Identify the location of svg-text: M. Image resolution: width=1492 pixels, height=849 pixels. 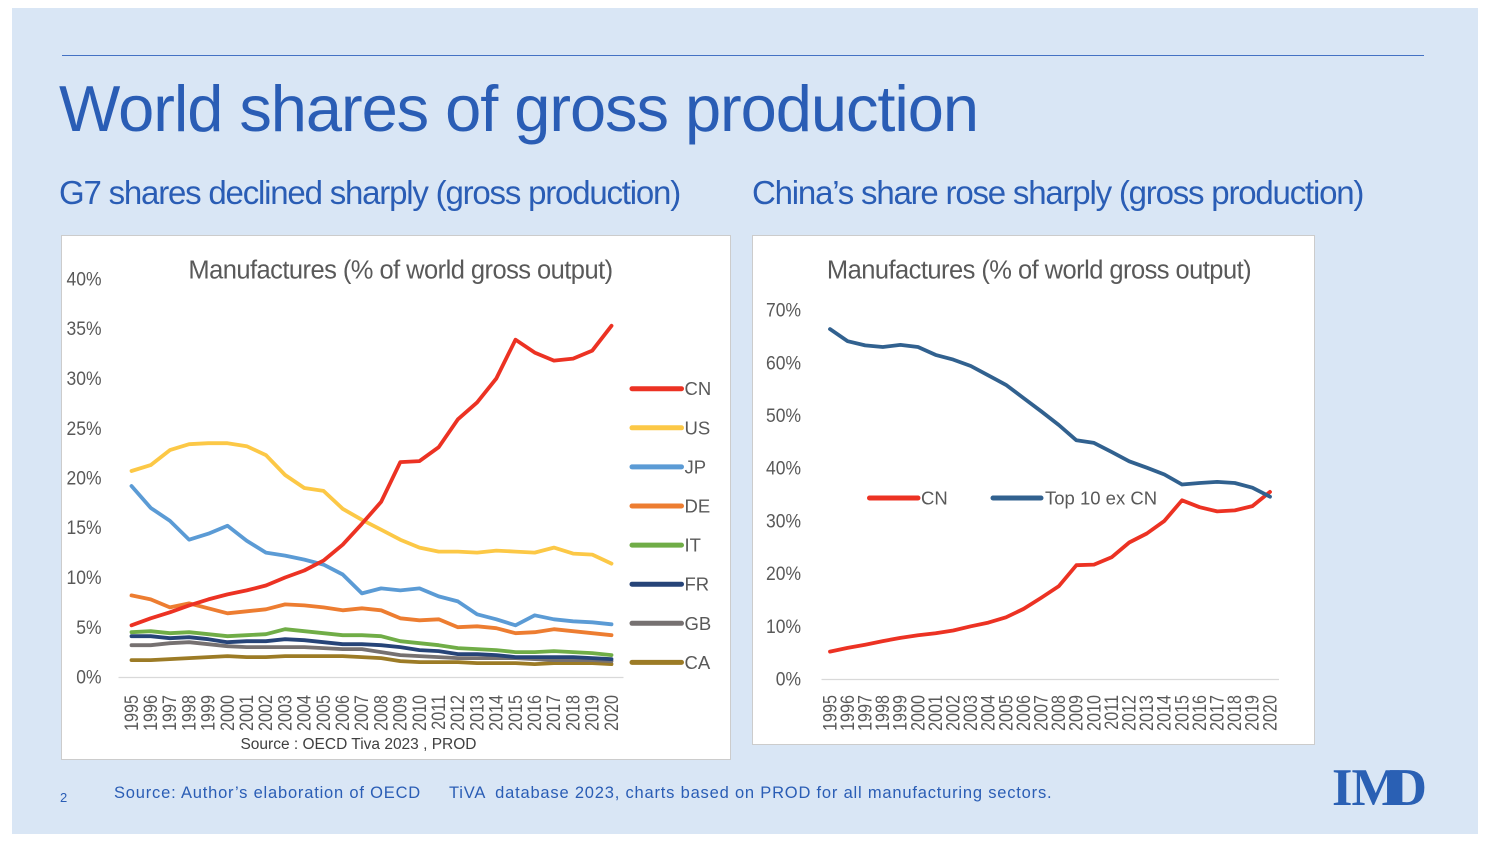
(1377, 788).